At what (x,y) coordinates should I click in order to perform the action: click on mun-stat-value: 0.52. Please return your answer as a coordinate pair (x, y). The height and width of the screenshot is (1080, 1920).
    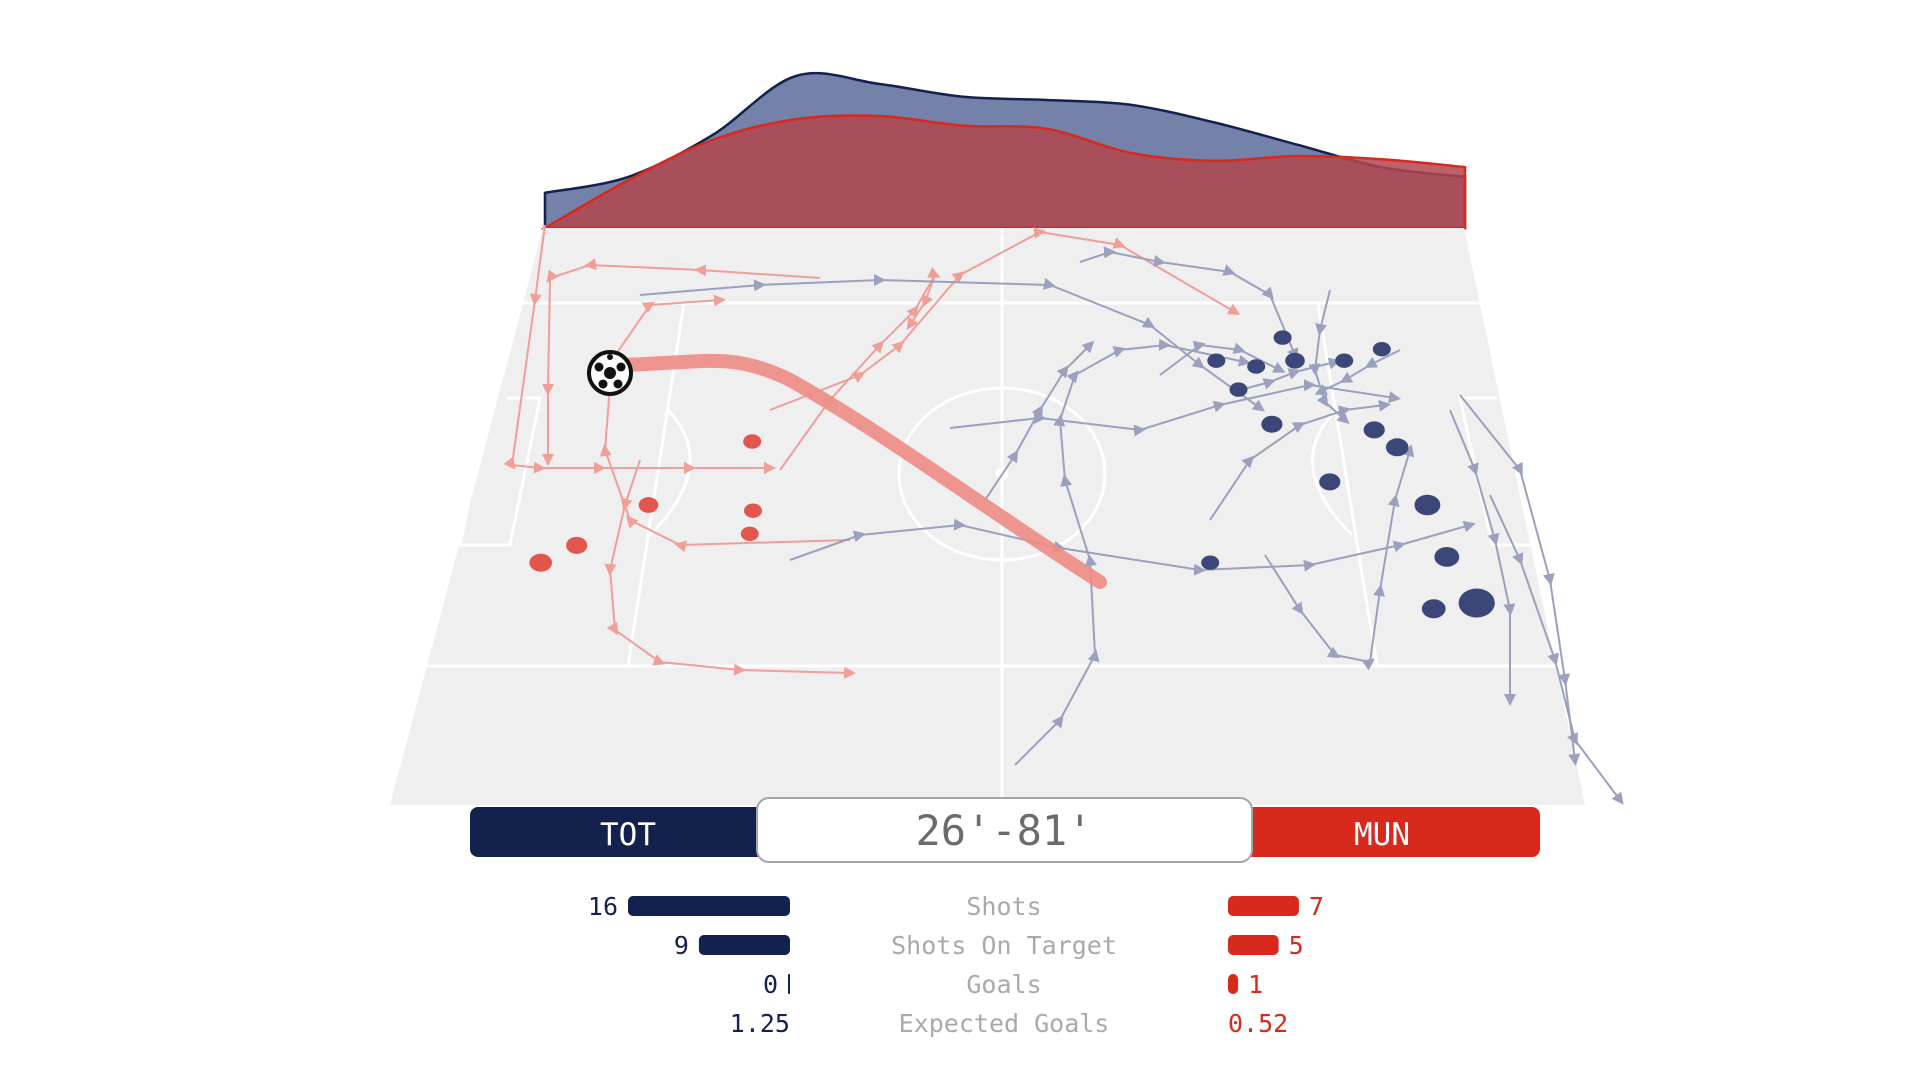
    Looking at the image, I should click on (1258, 1023).